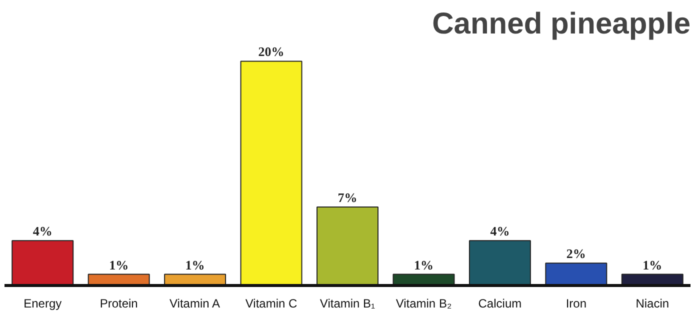 The image size is (694, 313). I want to click on data-label: 7%, so click(348, 197).